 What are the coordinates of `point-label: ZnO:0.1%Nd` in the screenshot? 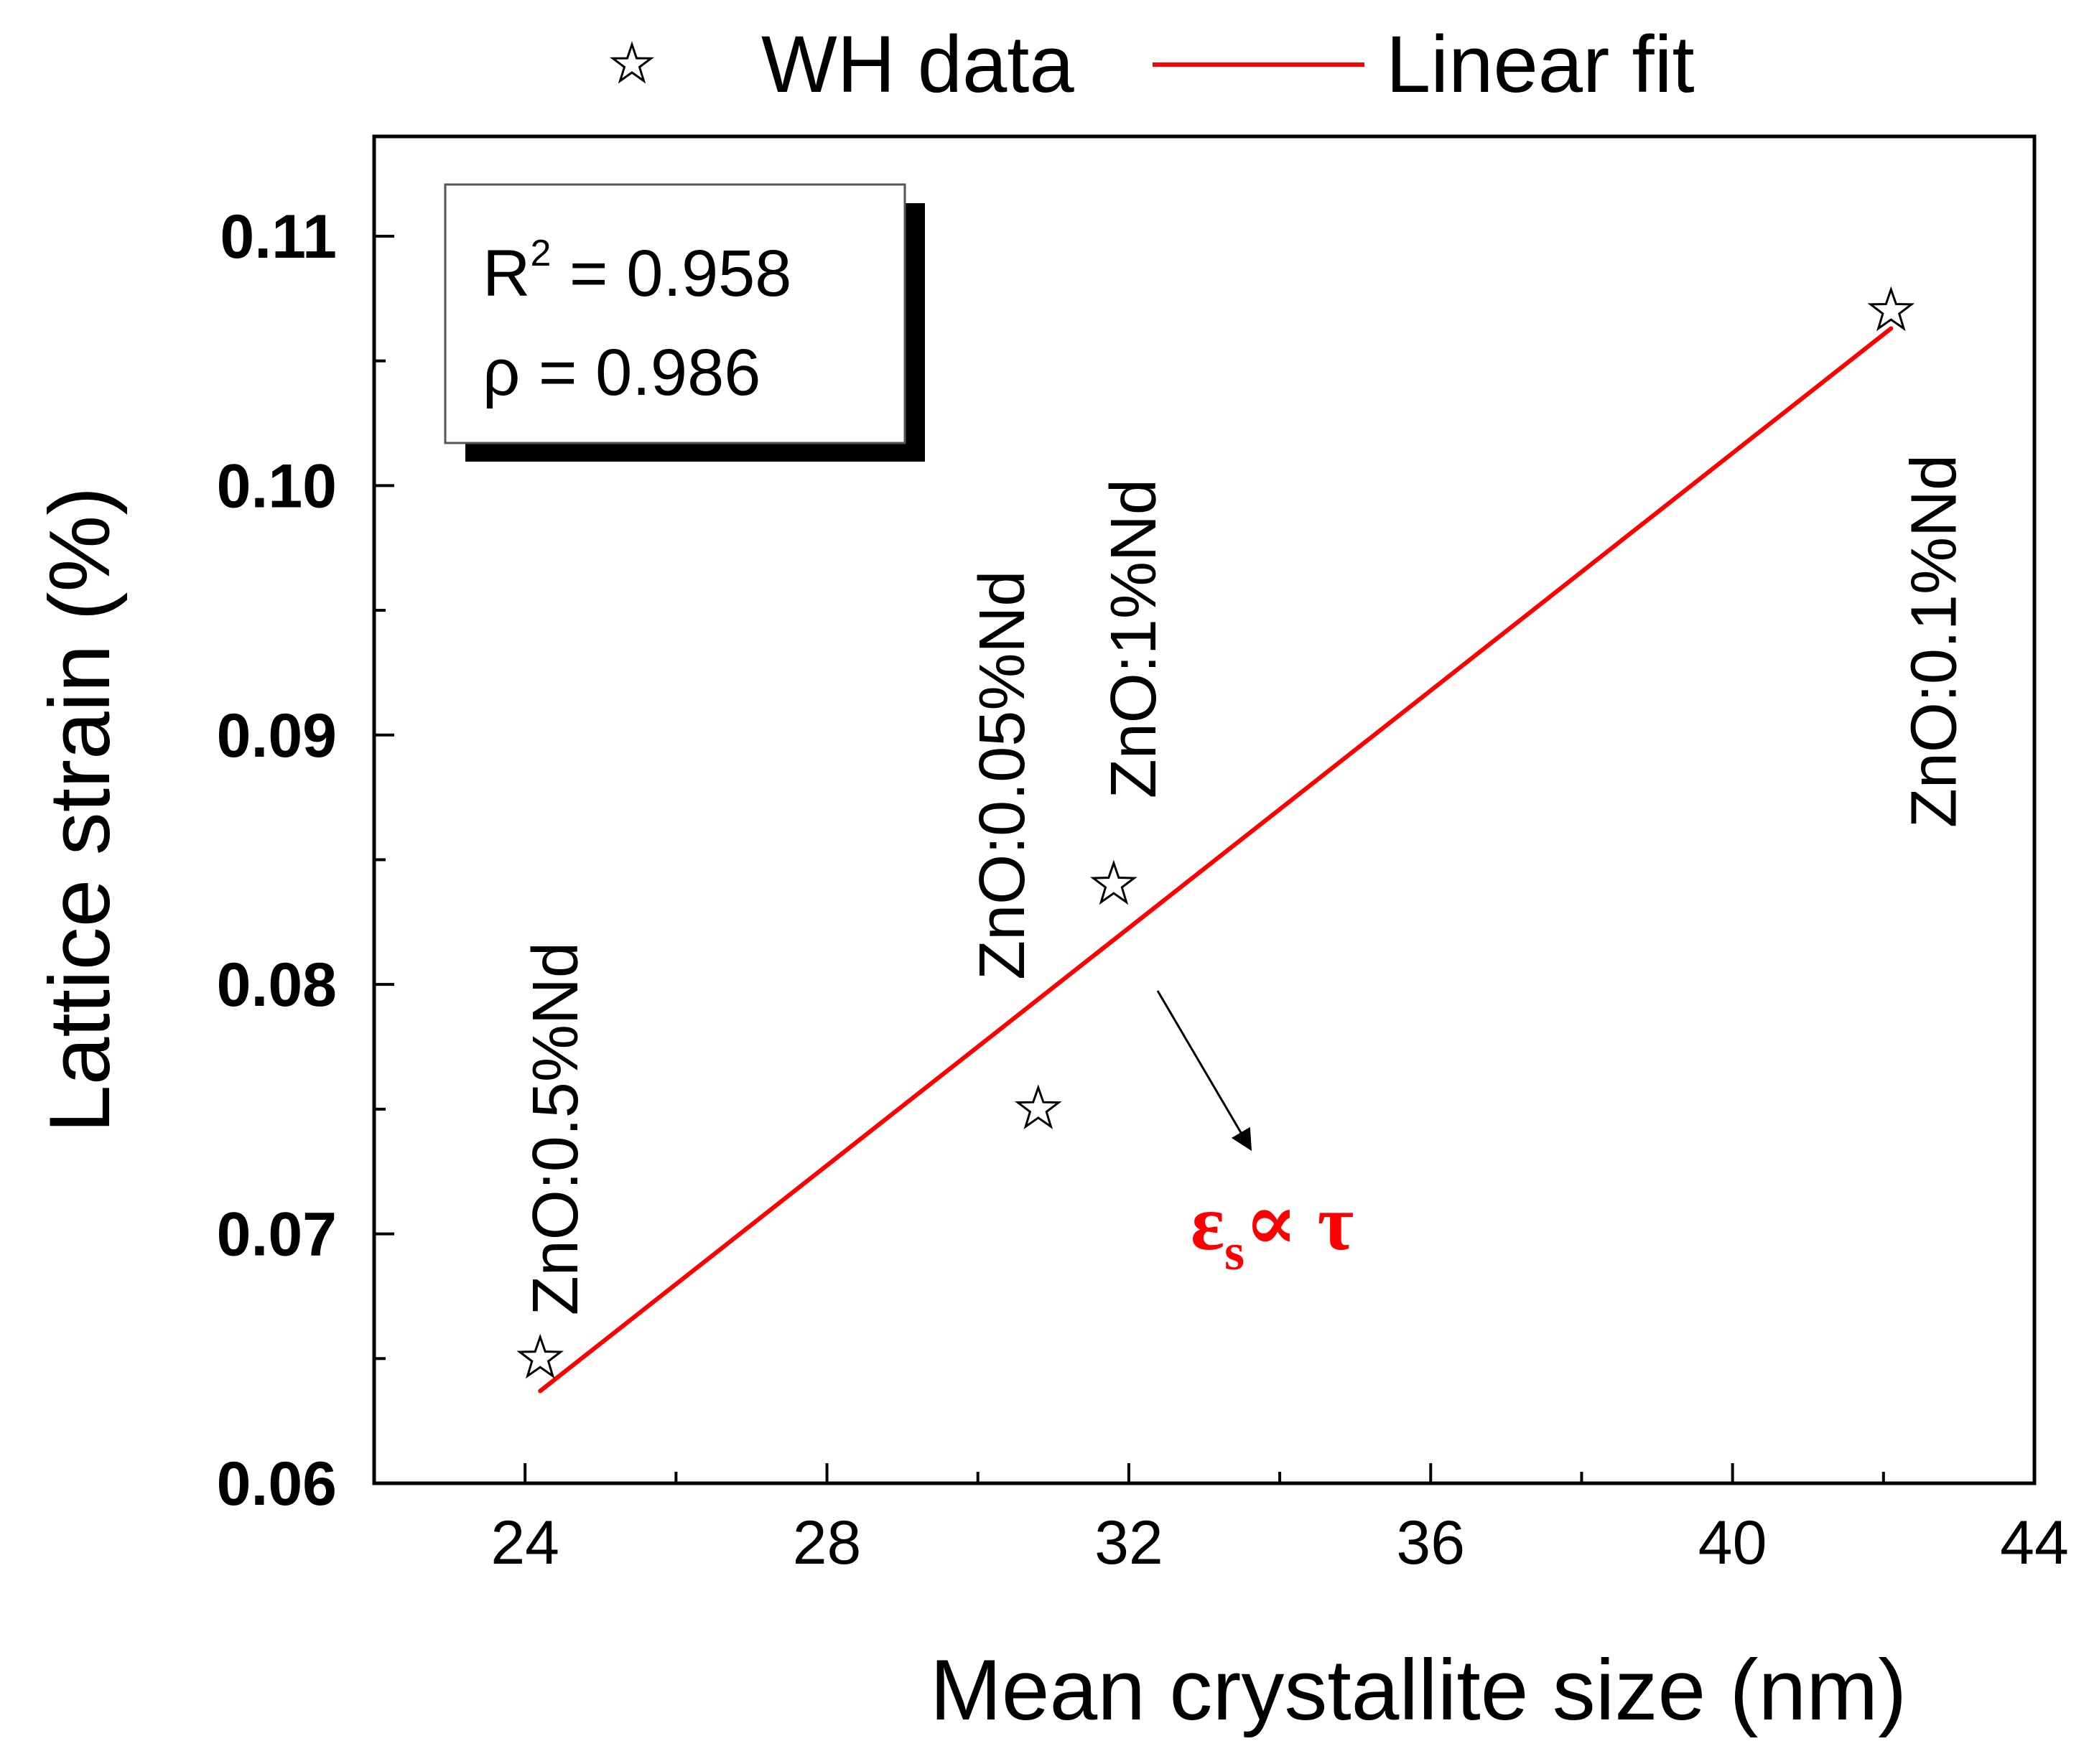 It's located at (1934, 641).